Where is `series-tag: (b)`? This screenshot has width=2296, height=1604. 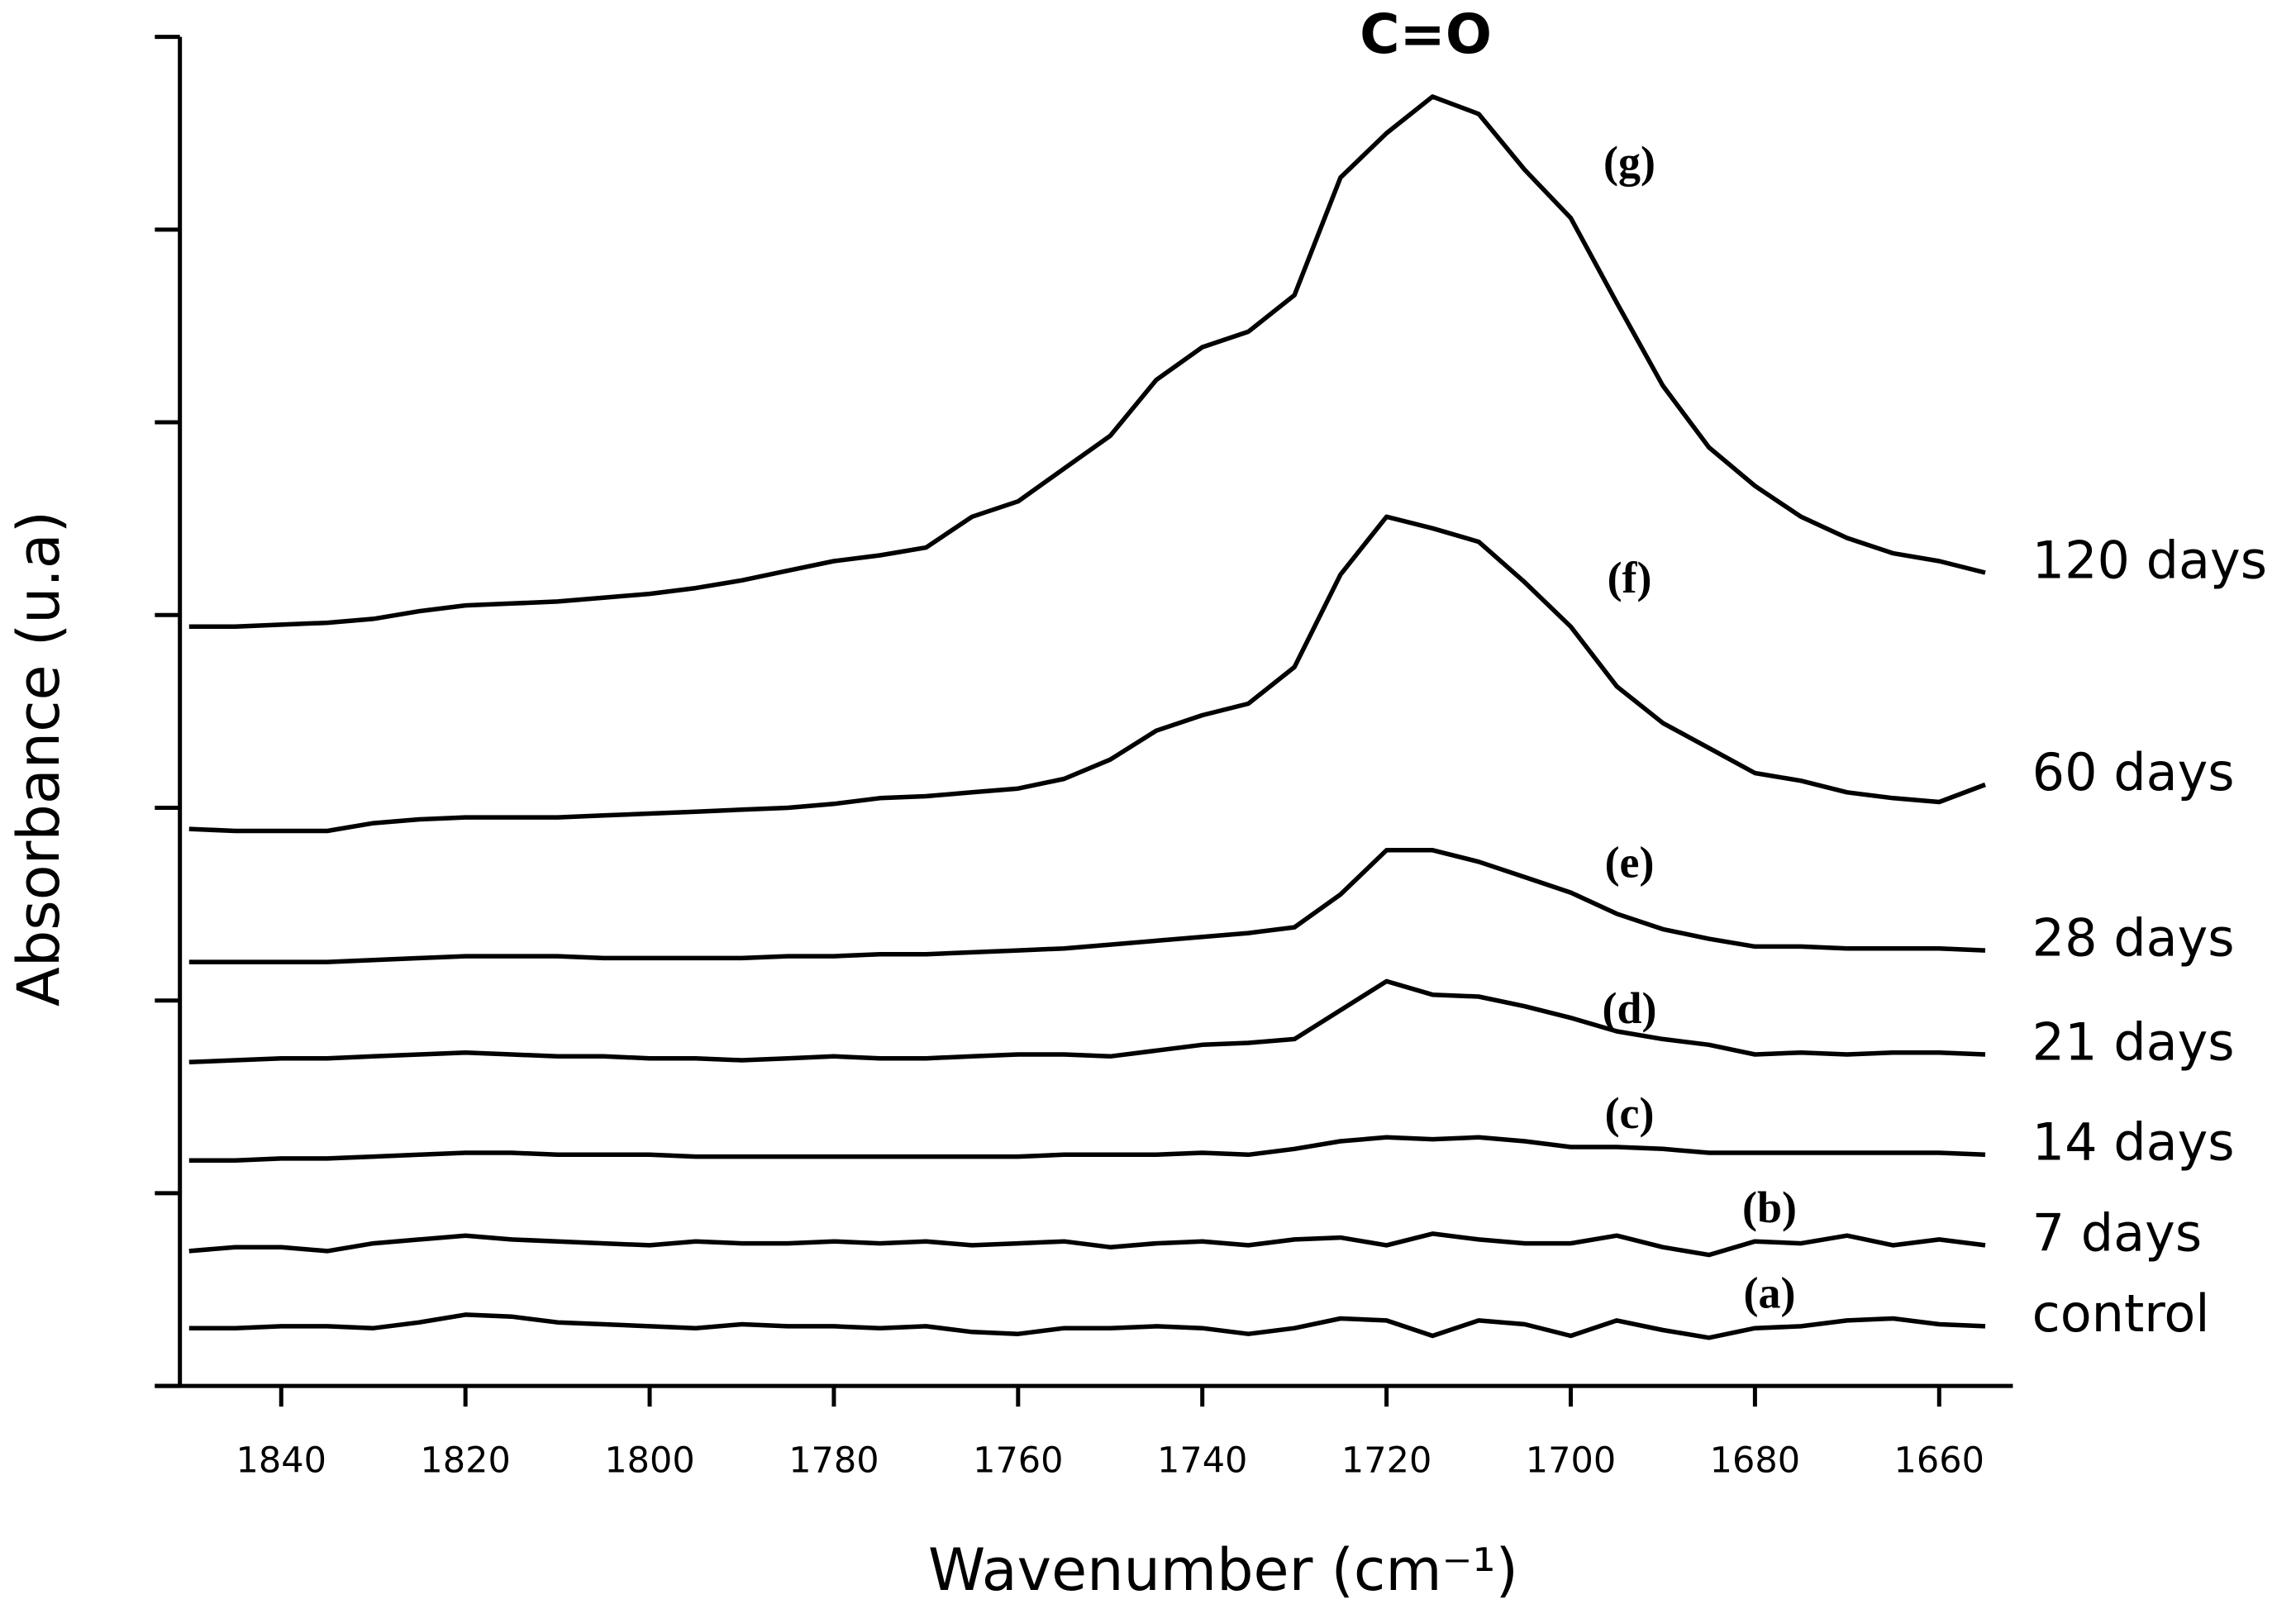
series-tag: (b) is located at coordinates (1769, 1207).